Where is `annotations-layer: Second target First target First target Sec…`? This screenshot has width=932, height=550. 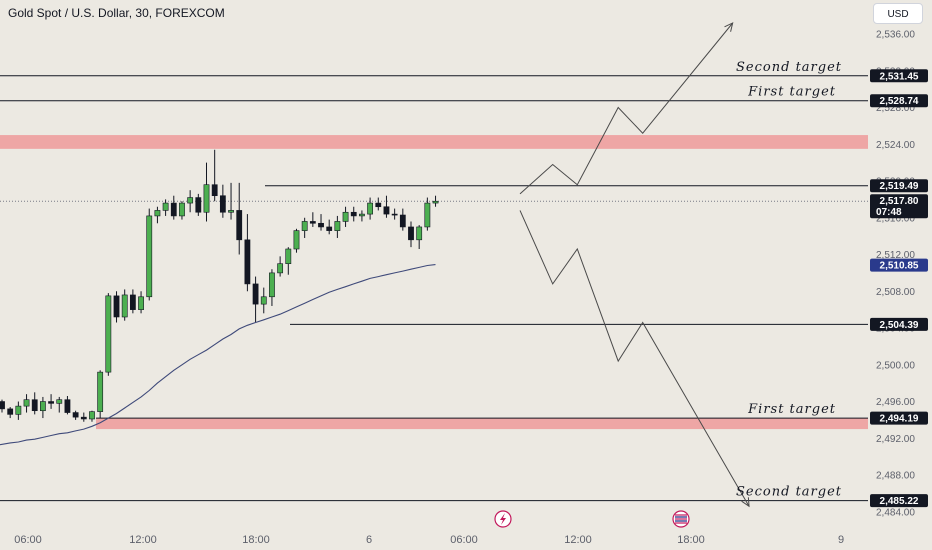
annotations-layer: Second target First target First target Sec… is located at coordinates (789, 280).